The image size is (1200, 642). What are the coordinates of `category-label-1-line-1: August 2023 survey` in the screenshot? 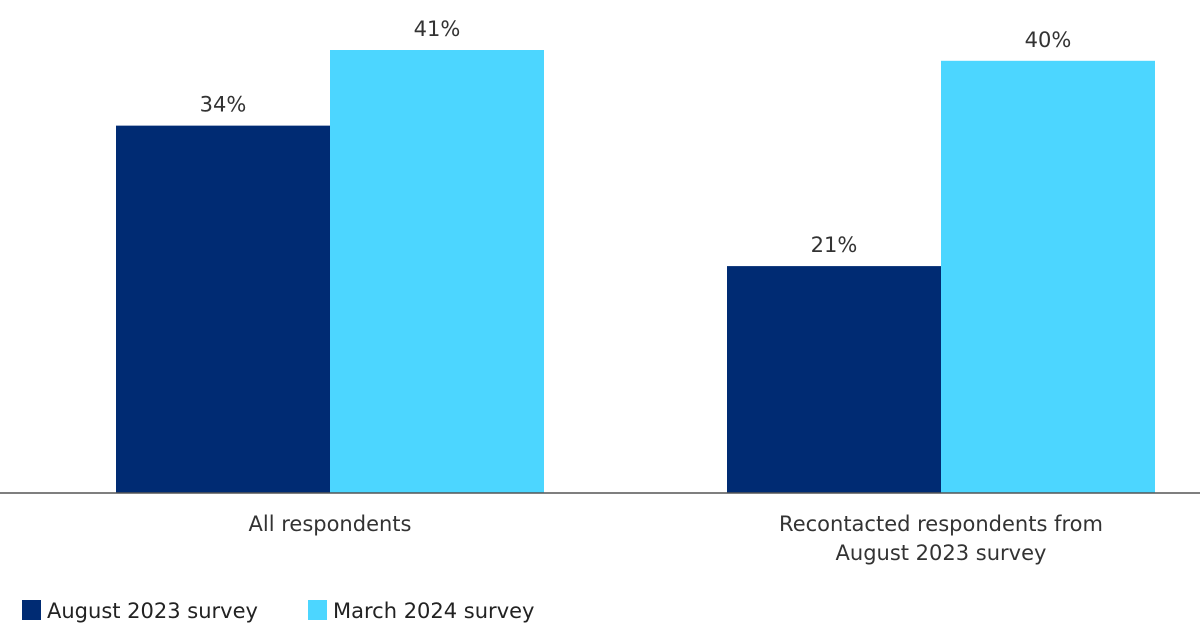 It's located at (941, 553).